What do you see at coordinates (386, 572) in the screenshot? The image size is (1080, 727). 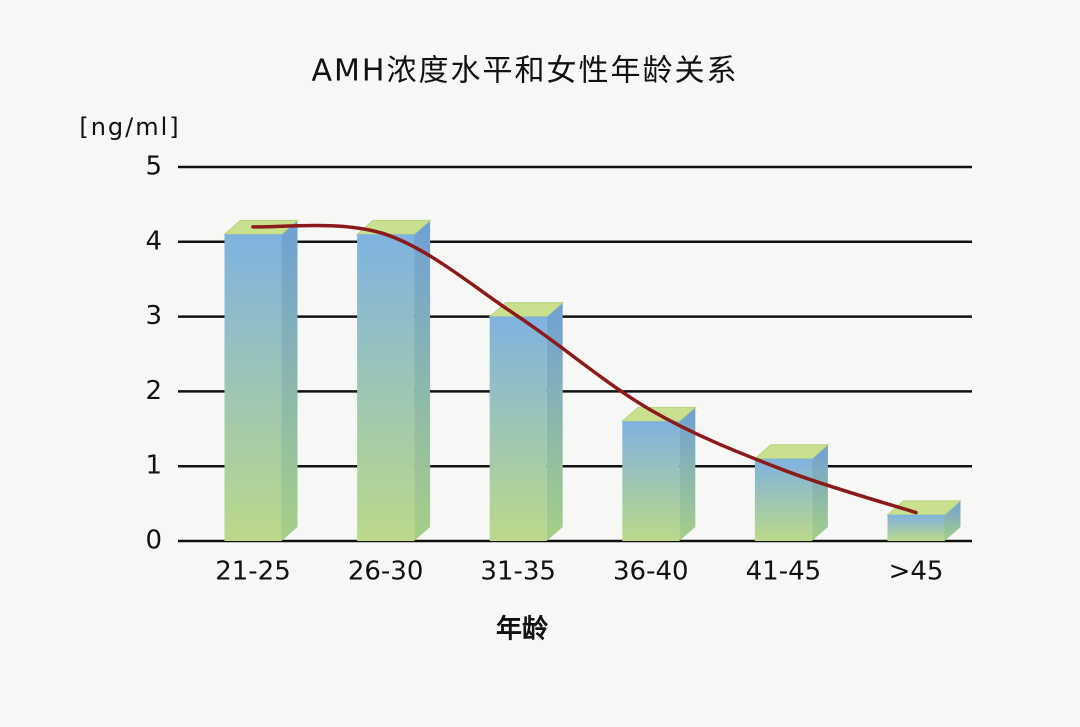 I see `x-tick-label: 26-30` at bounding box center [386, 572].